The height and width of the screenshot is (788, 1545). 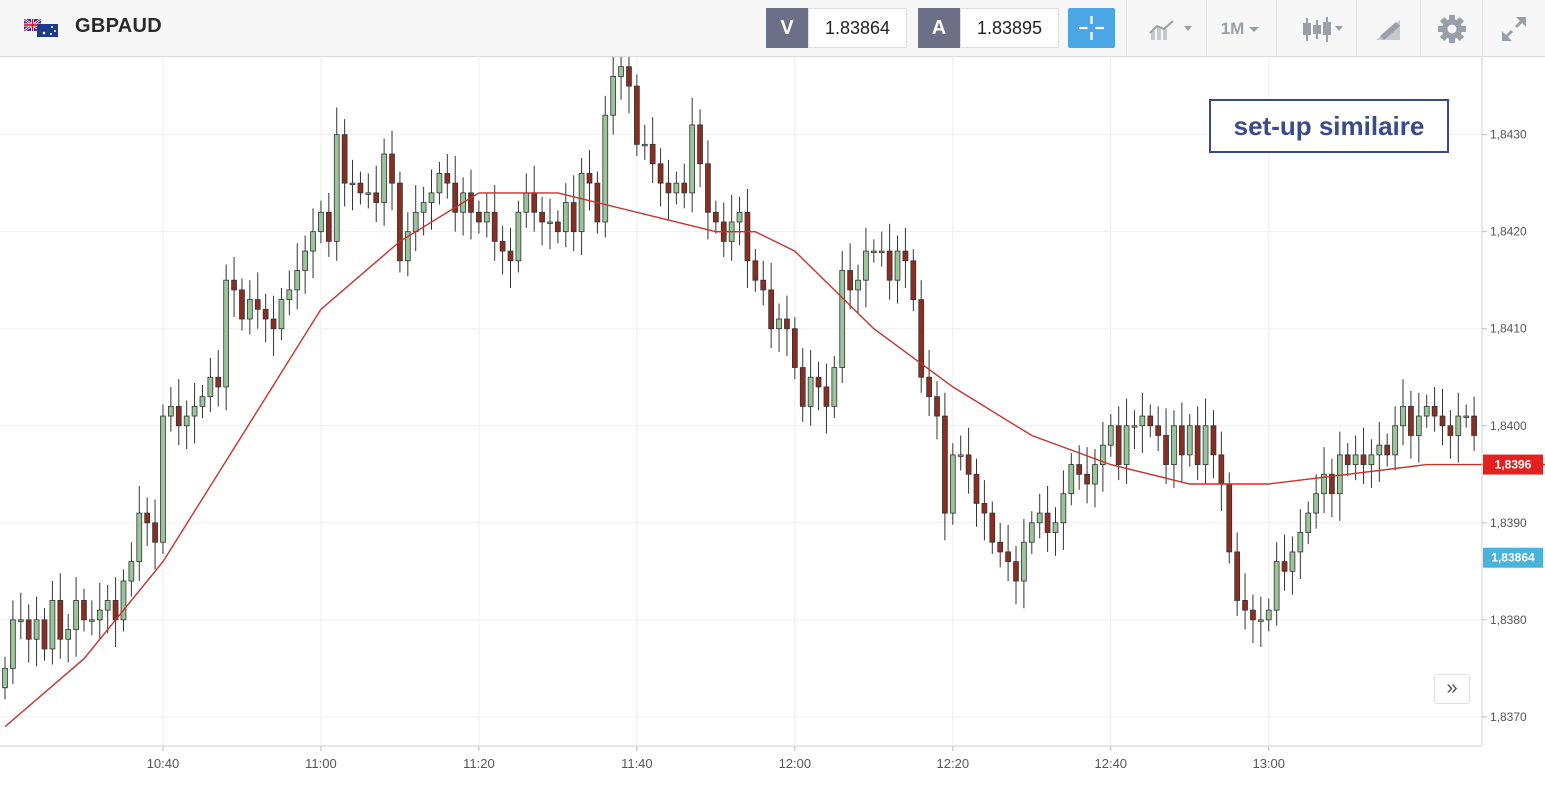 I want to click on gear-icon, so click(x=1451, y=28).